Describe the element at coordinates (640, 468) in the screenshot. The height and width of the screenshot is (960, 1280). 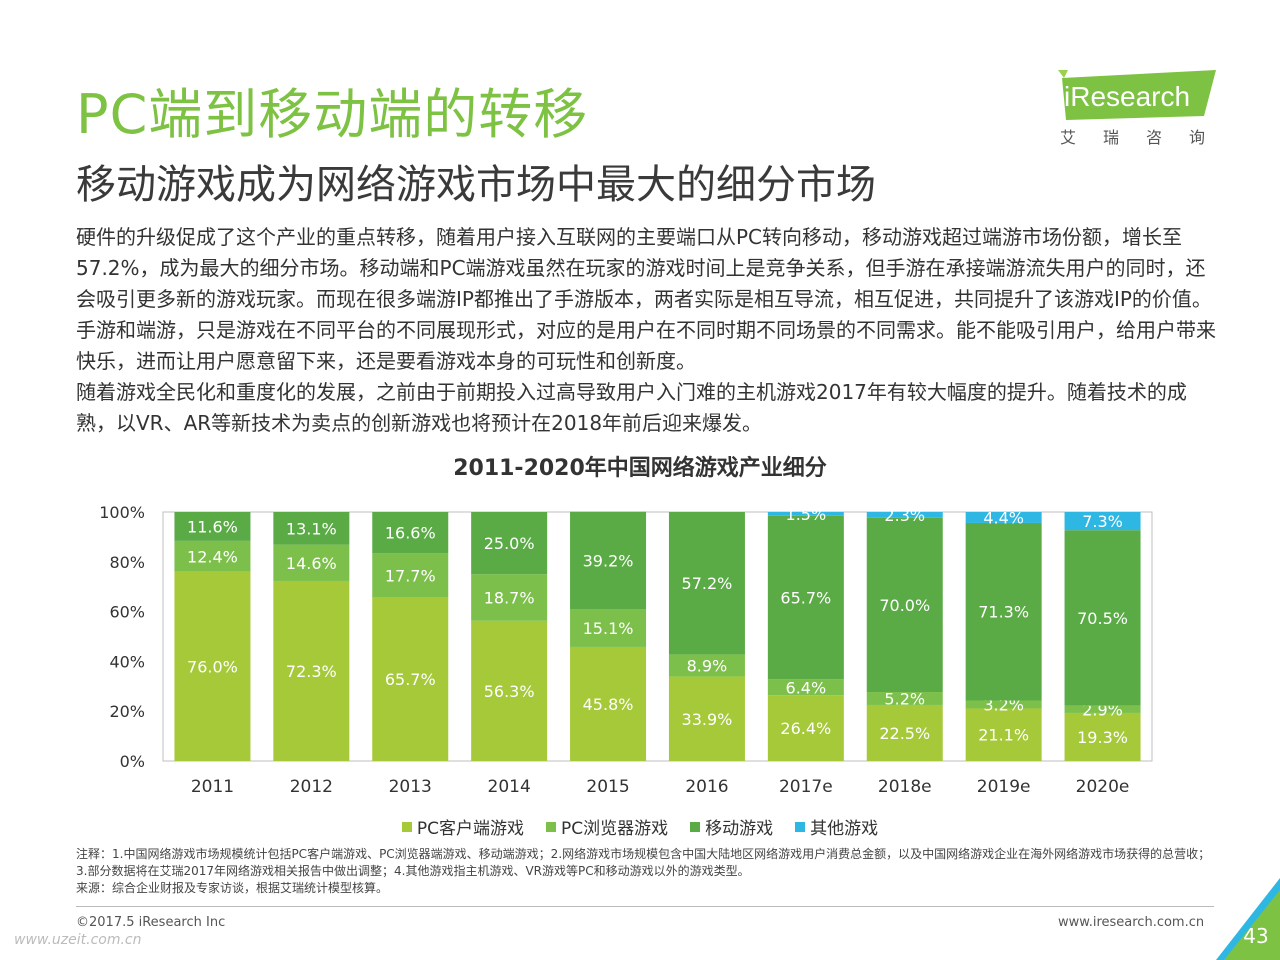
I see `chart-title: 2011-2020年中国网络游戏产业细分` at that location.